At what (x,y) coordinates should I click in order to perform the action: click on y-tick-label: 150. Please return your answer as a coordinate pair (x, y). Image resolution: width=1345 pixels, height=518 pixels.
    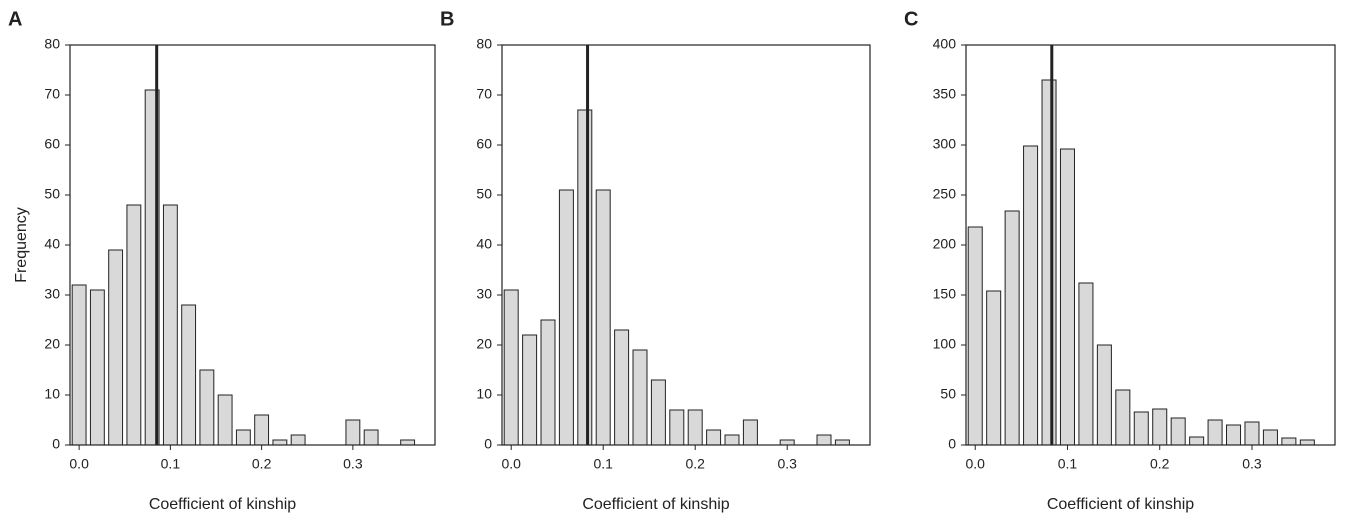
    Looking at the image, I should click on (945, 294).